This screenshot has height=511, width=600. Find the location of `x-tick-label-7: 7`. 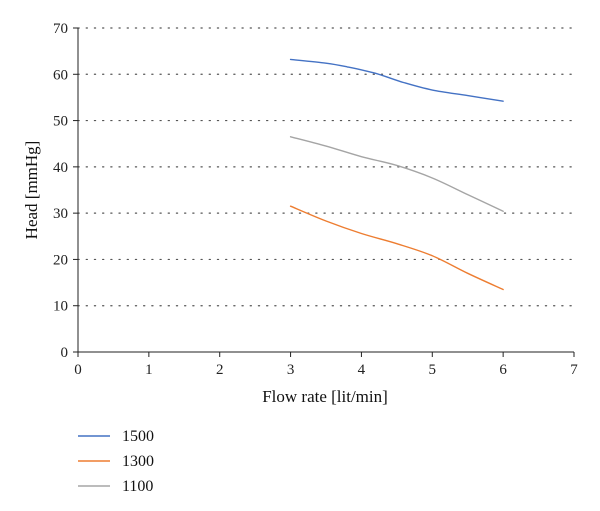

x-tick-label-7: 7 is located at coordinates (574, 370).